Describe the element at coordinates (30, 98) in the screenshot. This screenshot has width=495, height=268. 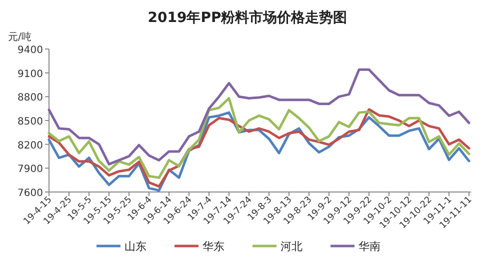
I see `y-tick-label: 8800` at that location.